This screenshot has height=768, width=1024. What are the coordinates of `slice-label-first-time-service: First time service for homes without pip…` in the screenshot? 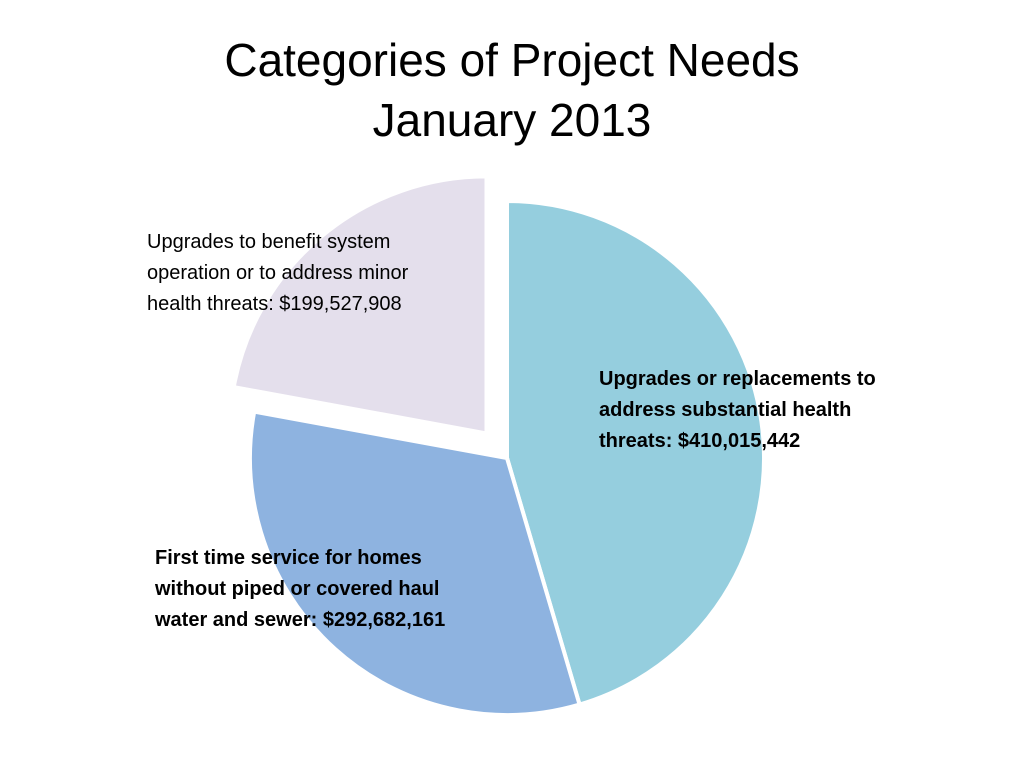 It's located at (300, 589).